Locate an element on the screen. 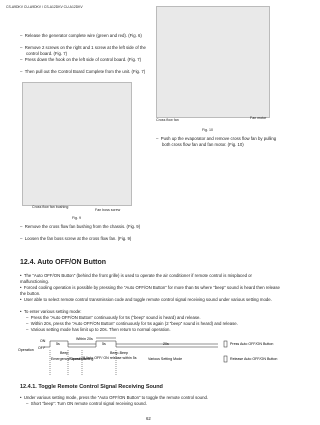 This screenshot has width=320, height=425. section-title: 12.4. Auto OFF/ON Button is located at coordinates (63, 262).